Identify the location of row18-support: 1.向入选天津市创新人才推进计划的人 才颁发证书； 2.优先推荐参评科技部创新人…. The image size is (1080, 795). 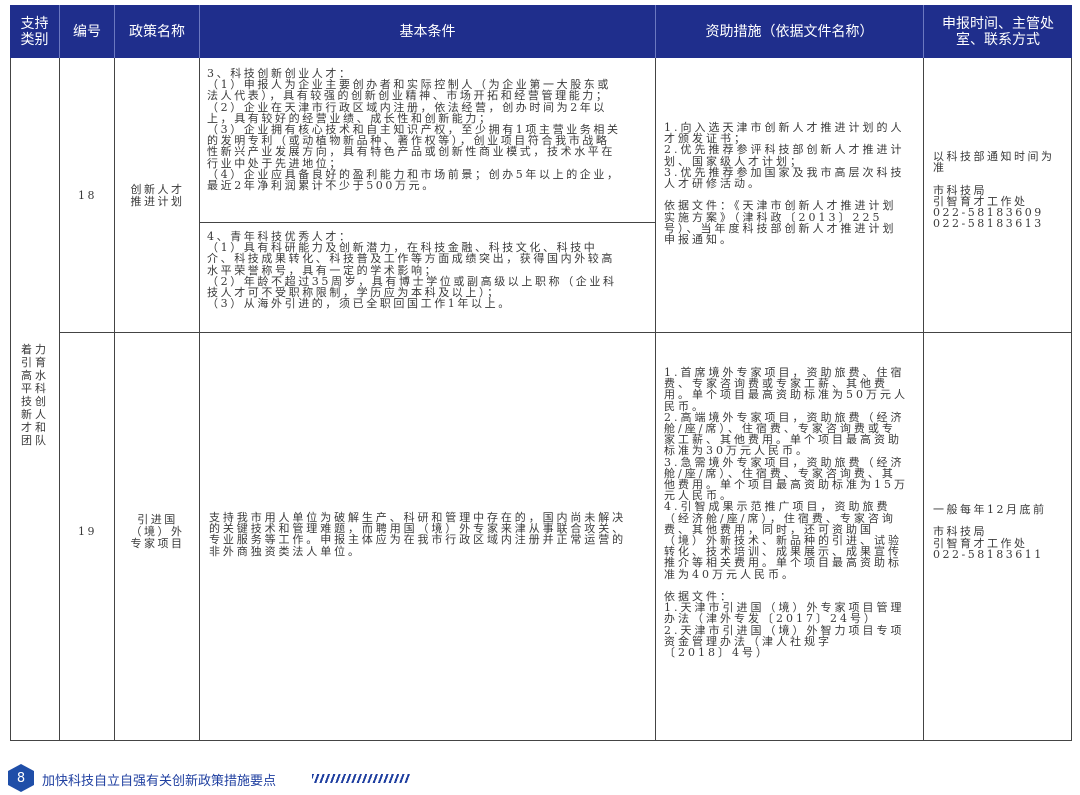
(784, 184).